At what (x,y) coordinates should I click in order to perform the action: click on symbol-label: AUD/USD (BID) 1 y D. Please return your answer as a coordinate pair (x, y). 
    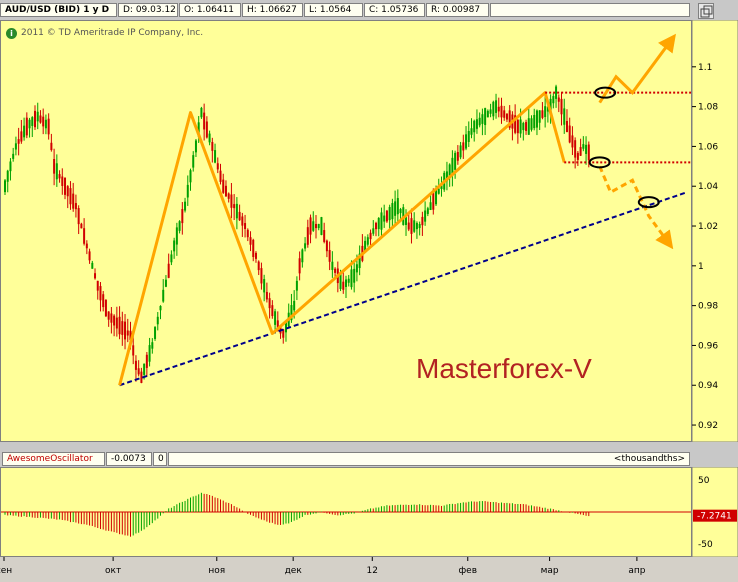
    Looking at the image, I should click on (58, 10).